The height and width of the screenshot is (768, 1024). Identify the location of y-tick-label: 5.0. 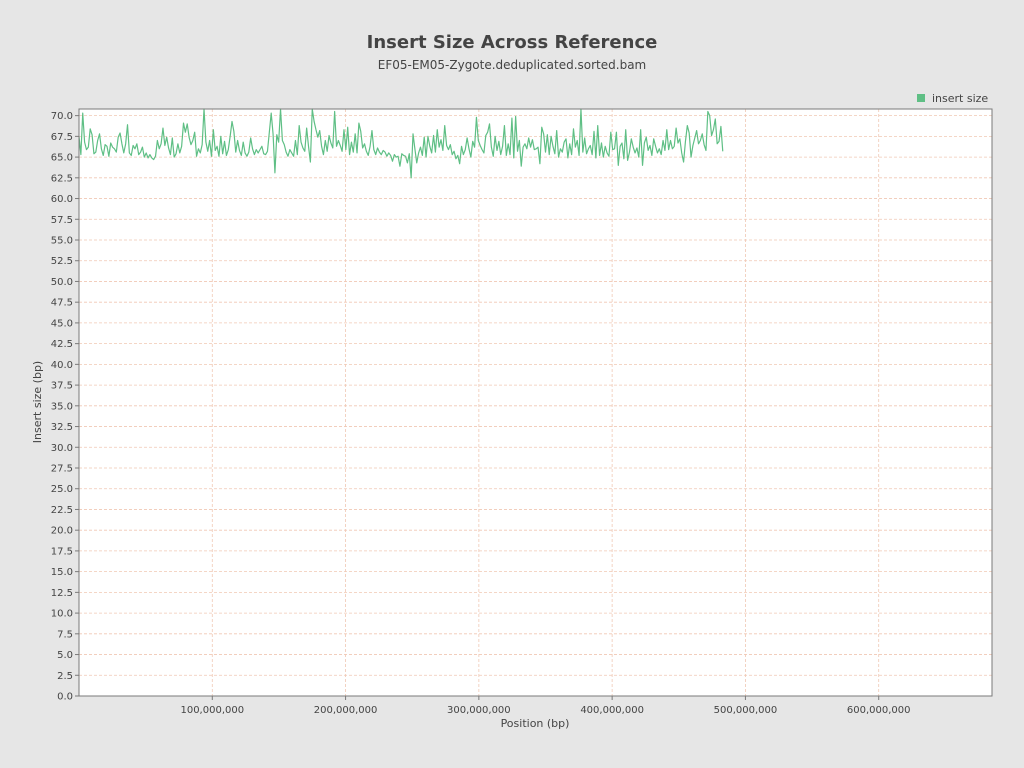
(65, 655).